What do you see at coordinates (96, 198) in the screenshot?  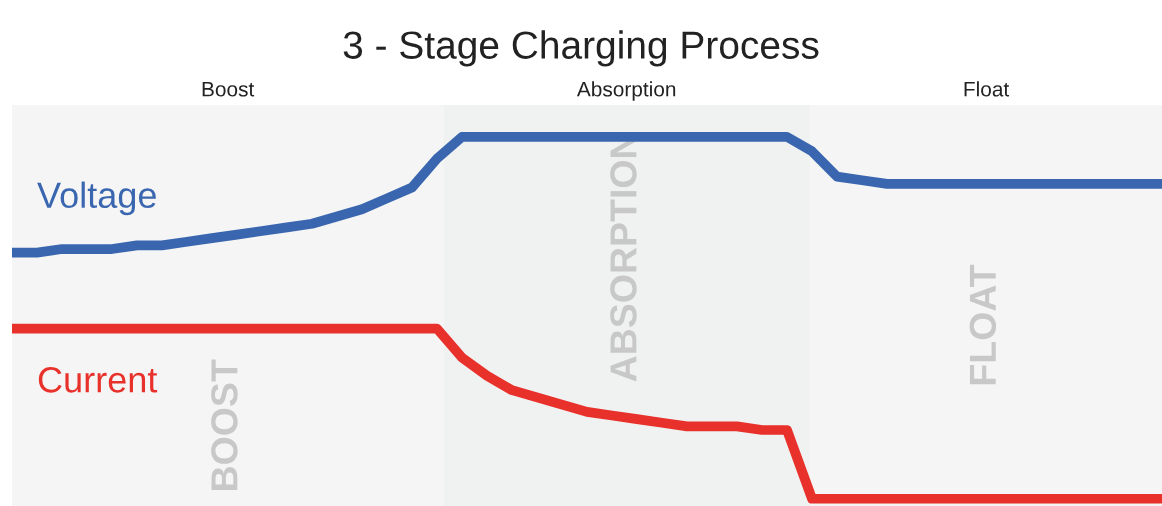 I see `series-label: Voltage` at bounding box center [96, 198].